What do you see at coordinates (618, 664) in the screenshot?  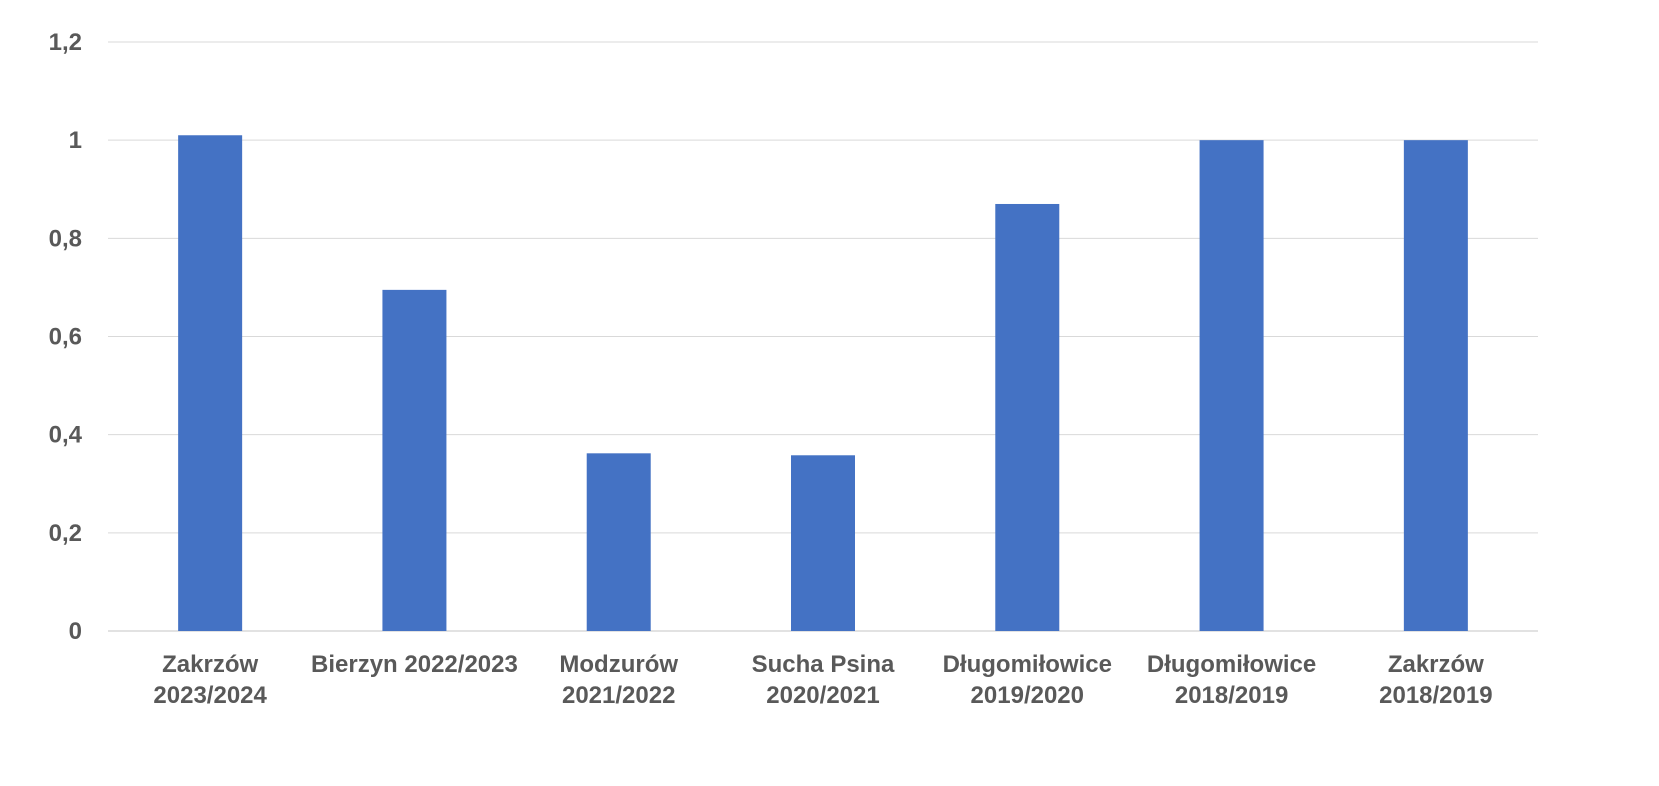 I see `x-tick-label-line: Modzurów` at bounding box center [618, 664].